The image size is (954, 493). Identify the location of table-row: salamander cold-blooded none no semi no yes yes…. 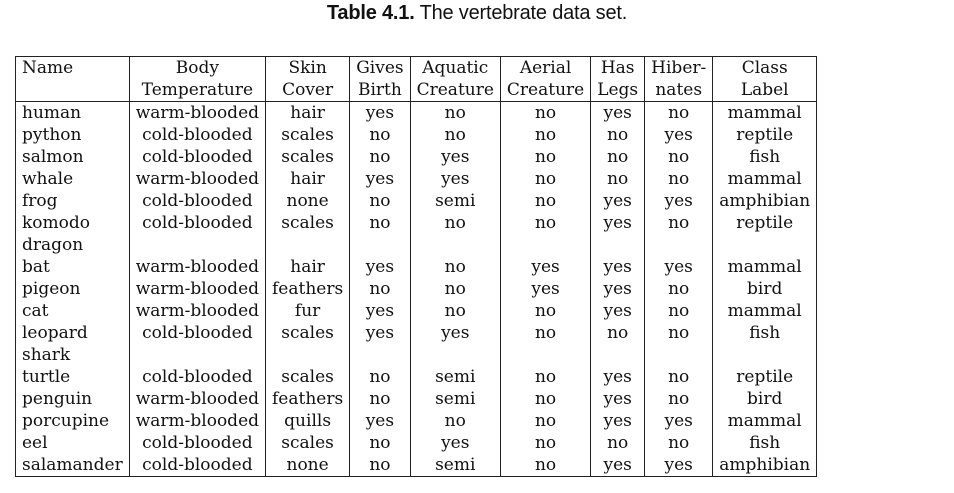
(416, 465).